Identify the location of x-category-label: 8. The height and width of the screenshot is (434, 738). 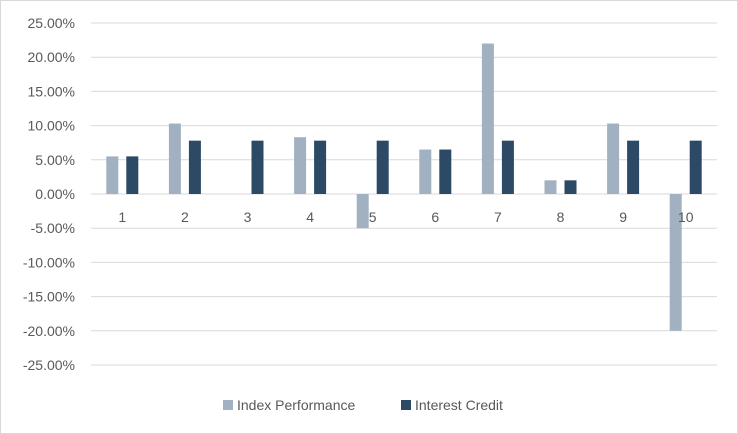
(561, 217).